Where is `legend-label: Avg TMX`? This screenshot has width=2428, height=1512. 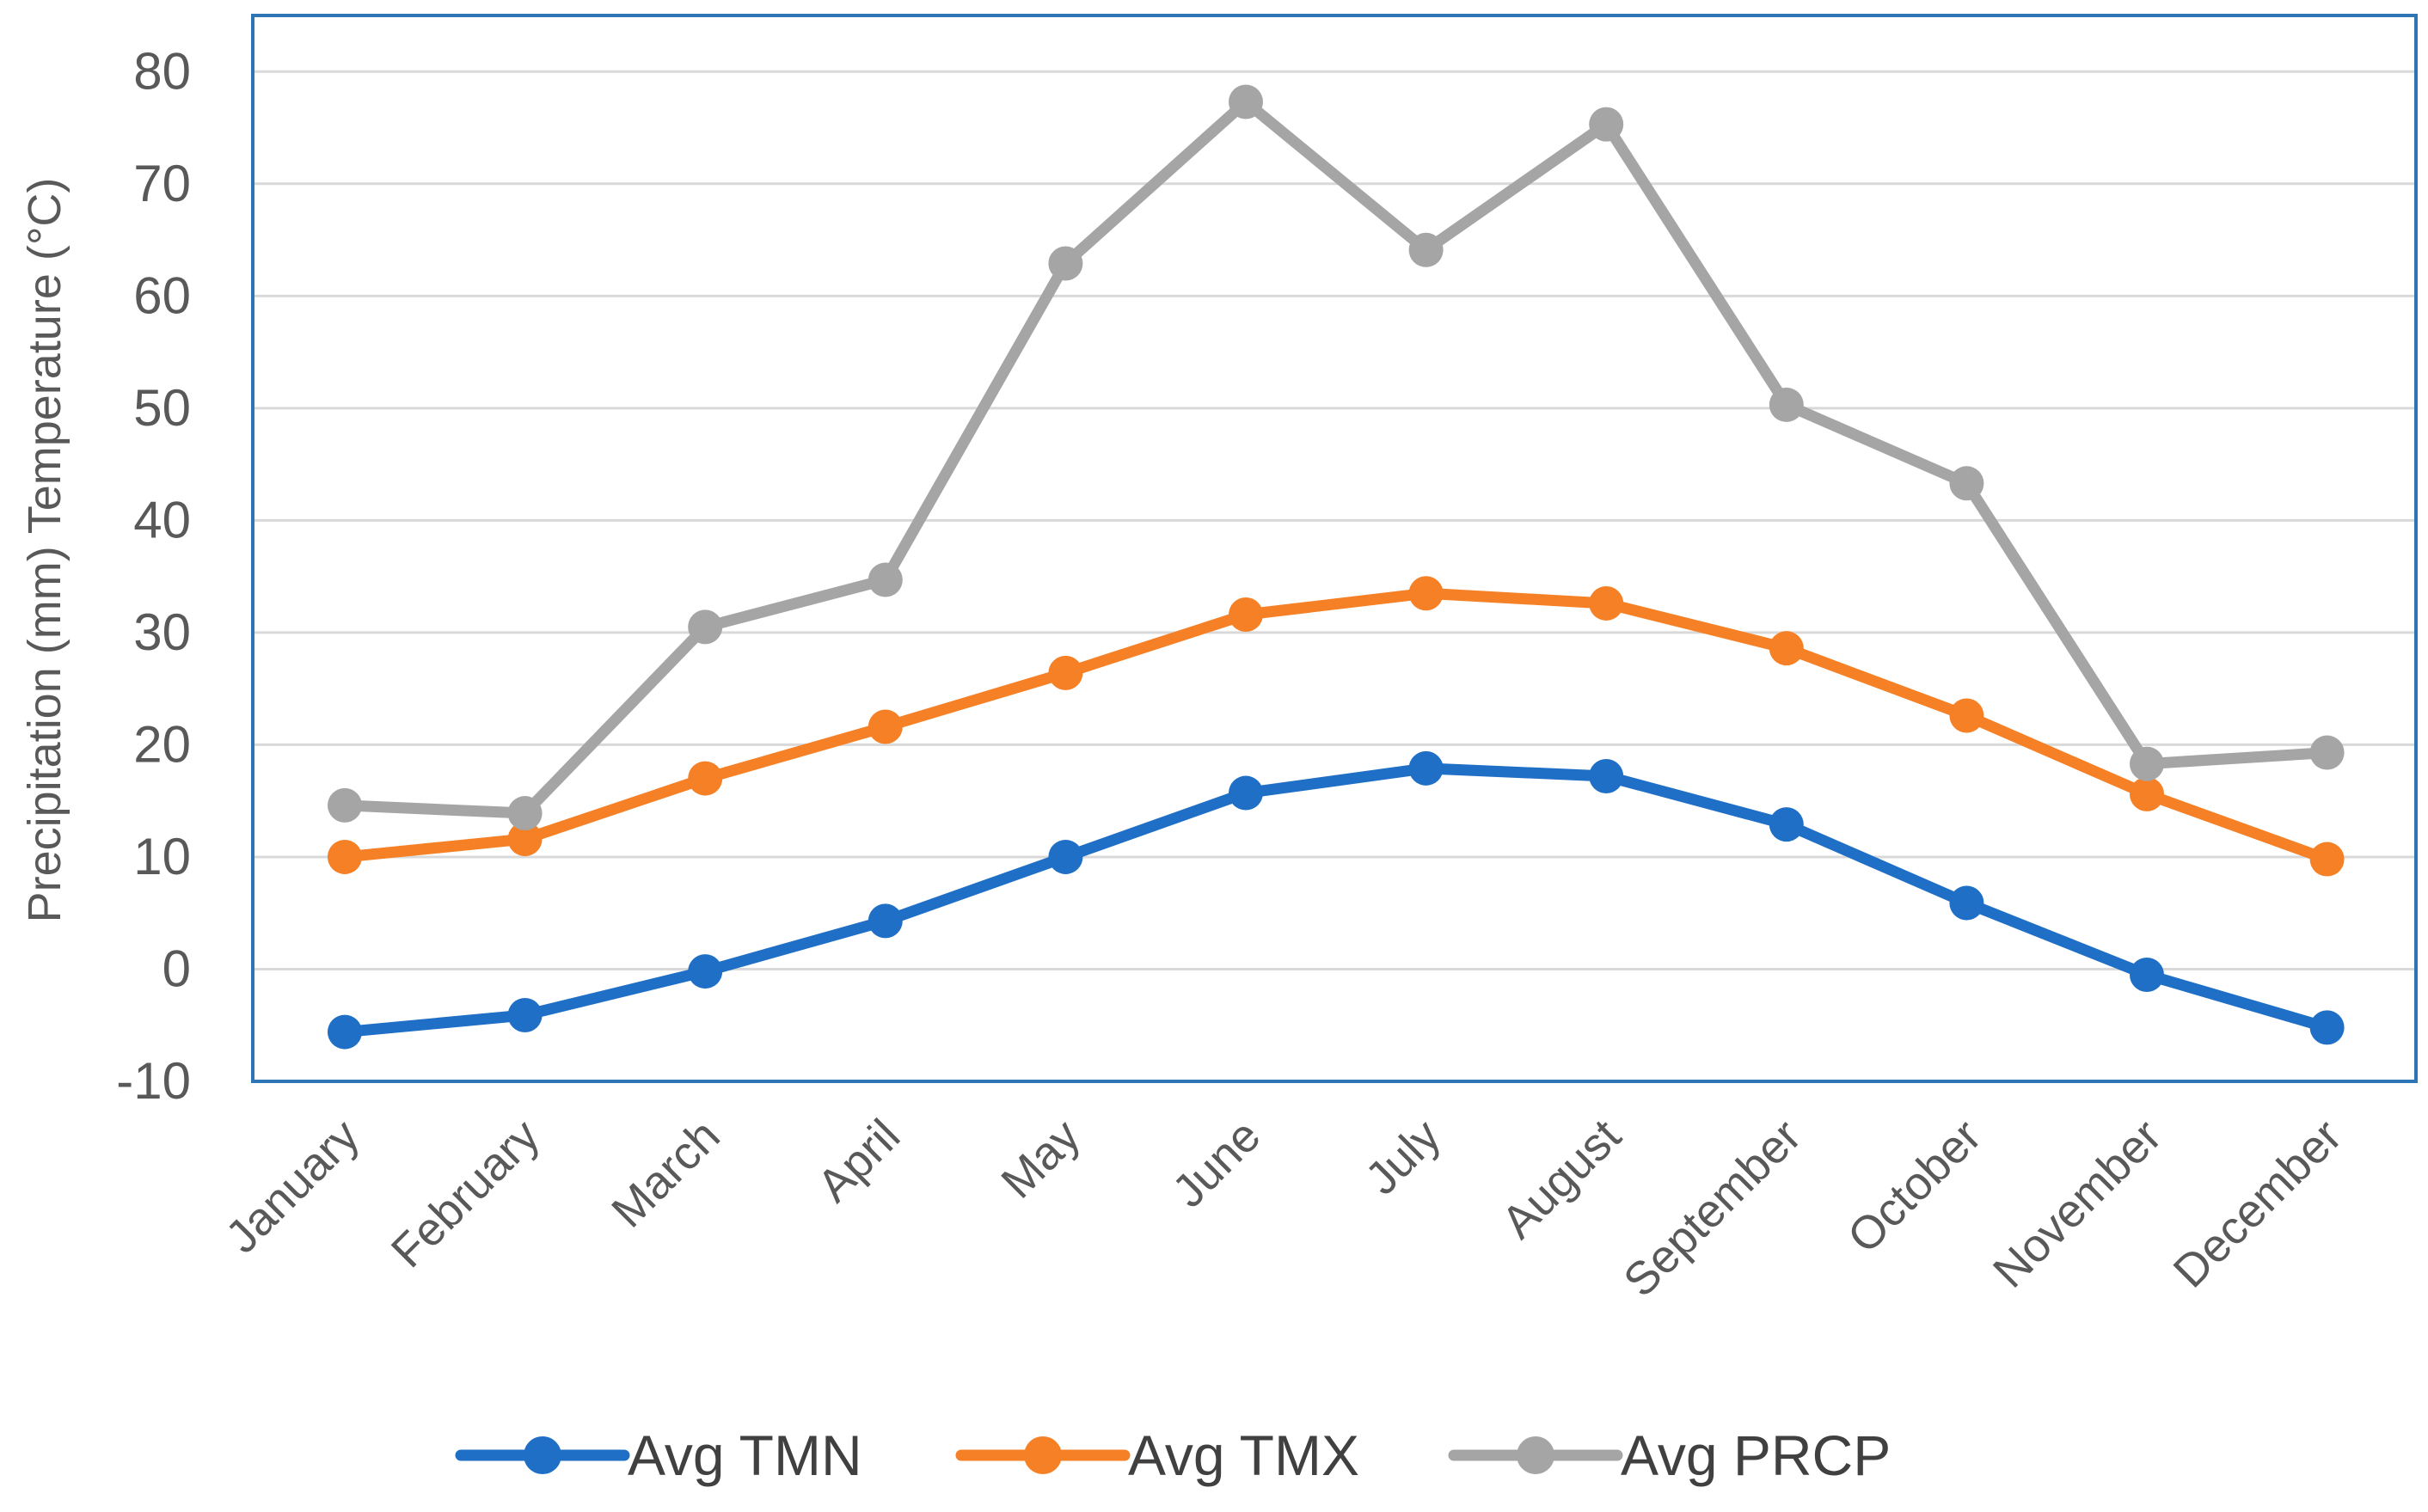 legend-label: Avg TMX is located at coordinates (1244, 1455).